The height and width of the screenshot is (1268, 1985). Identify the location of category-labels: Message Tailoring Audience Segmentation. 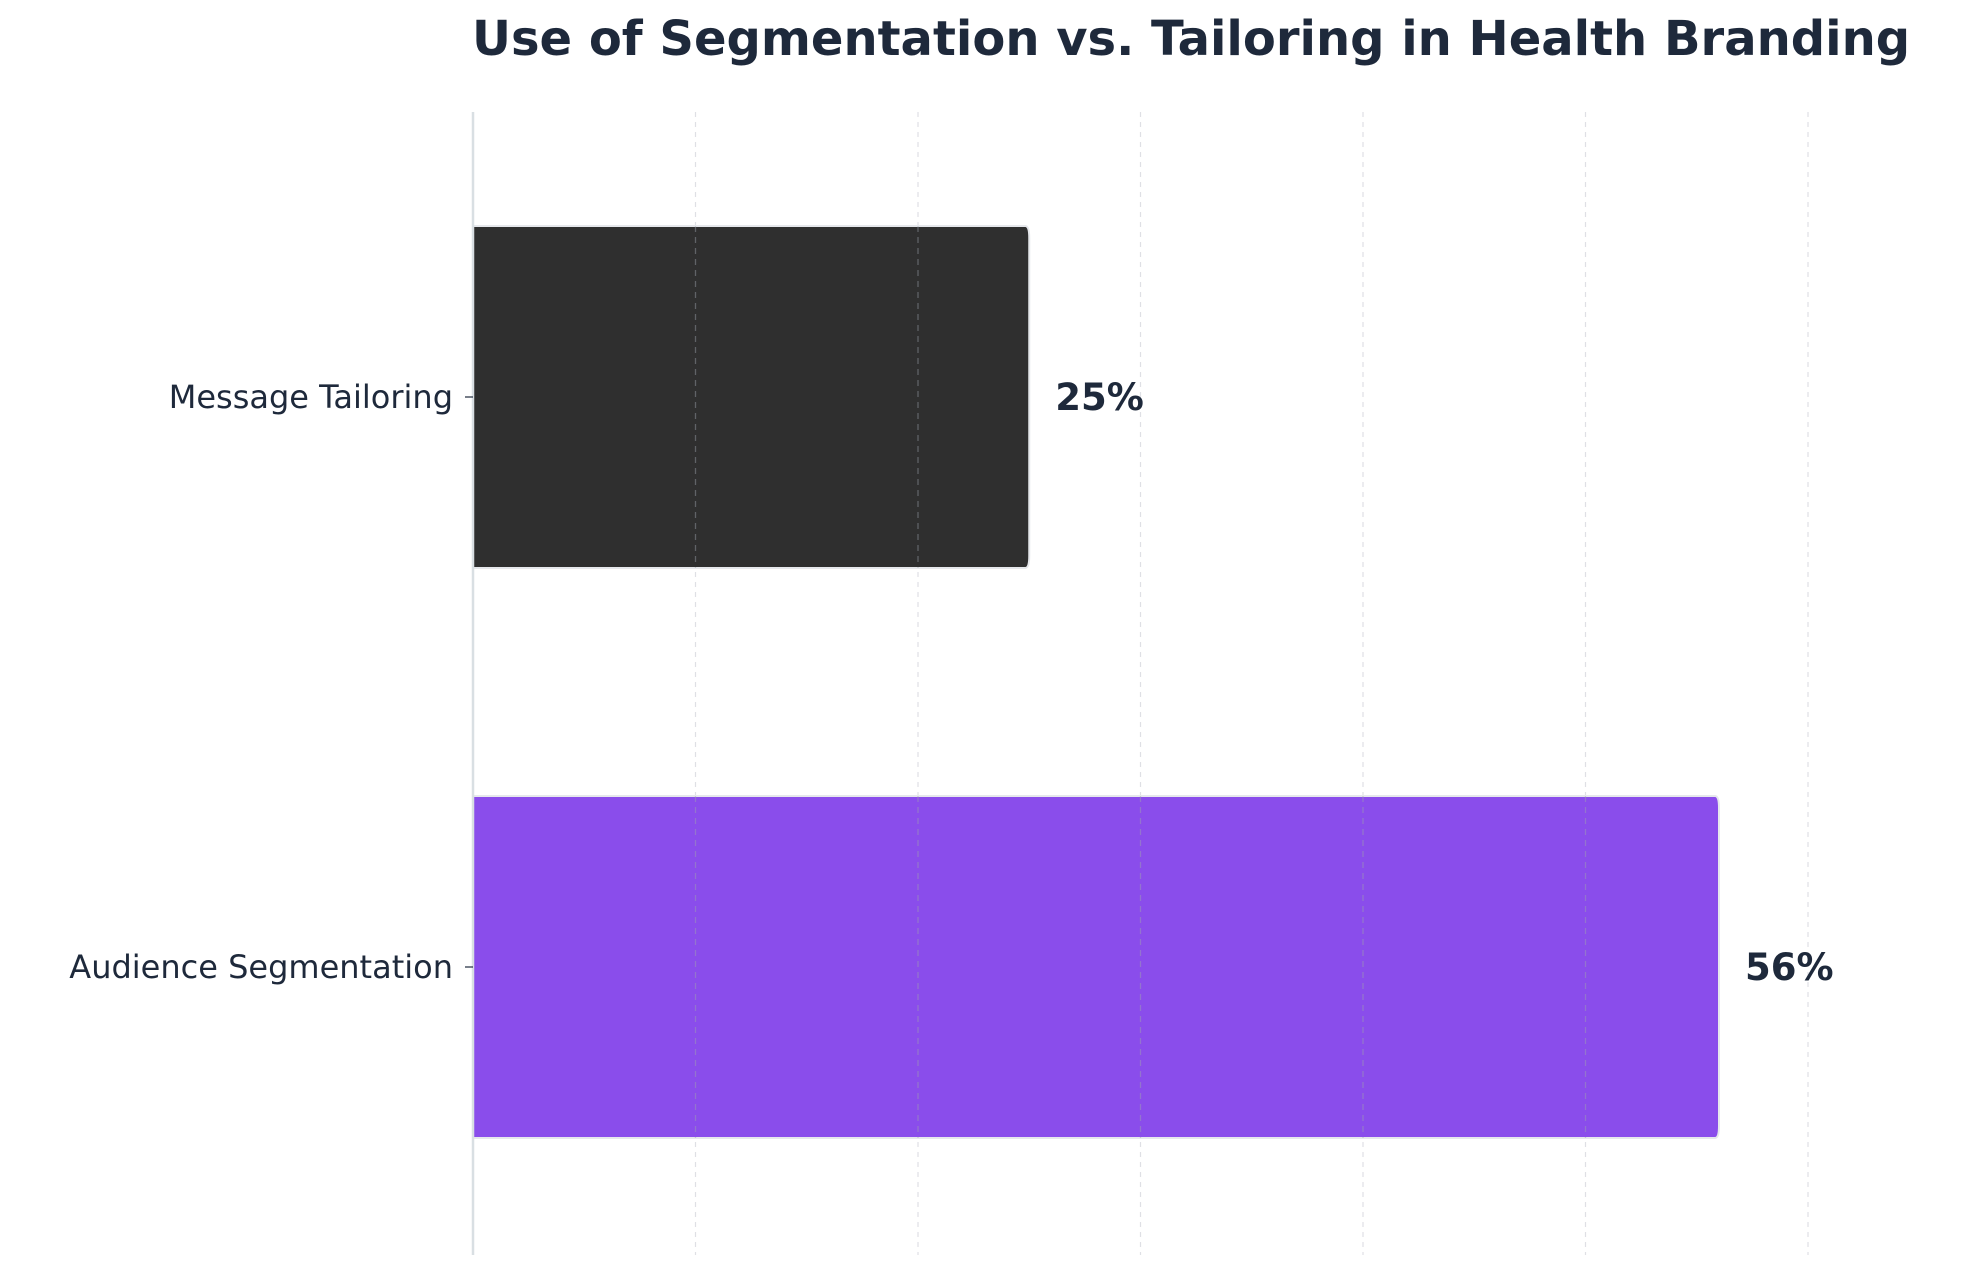
(271, 682).